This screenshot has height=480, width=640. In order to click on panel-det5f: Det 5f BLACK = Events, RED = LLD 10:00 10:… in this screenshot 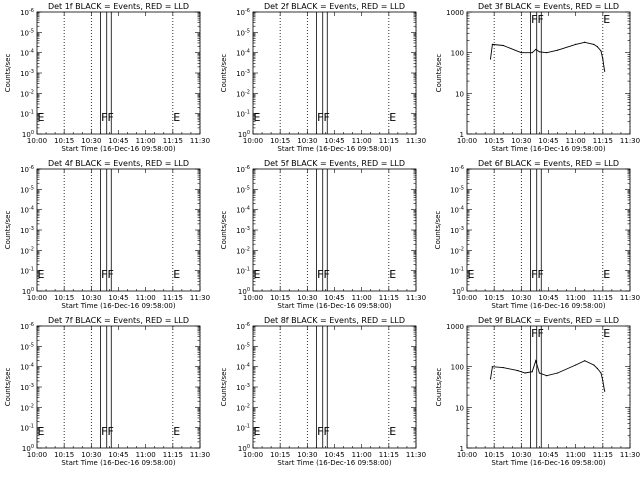, I will do `click(323, 234)`.